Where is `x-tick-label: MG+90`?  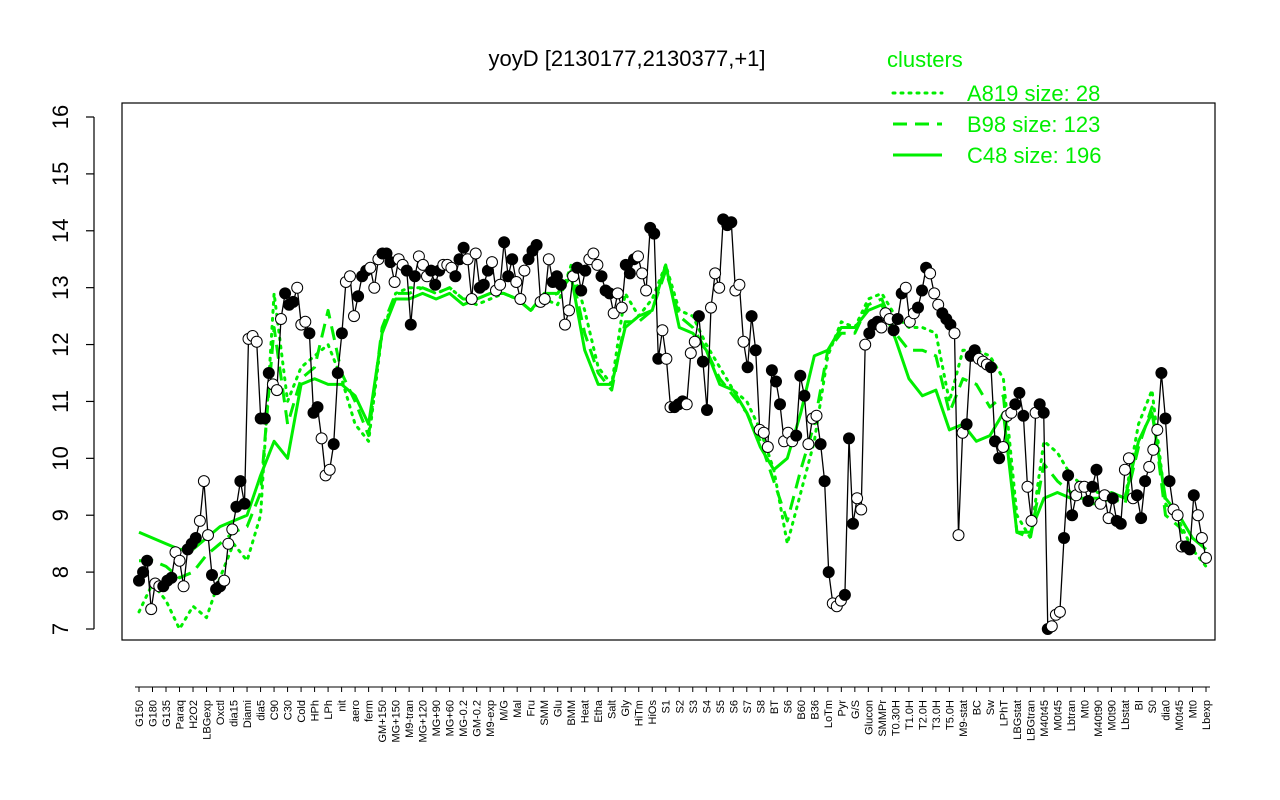 x-tick-label: MG+90 is located at coordinates (437, 718).